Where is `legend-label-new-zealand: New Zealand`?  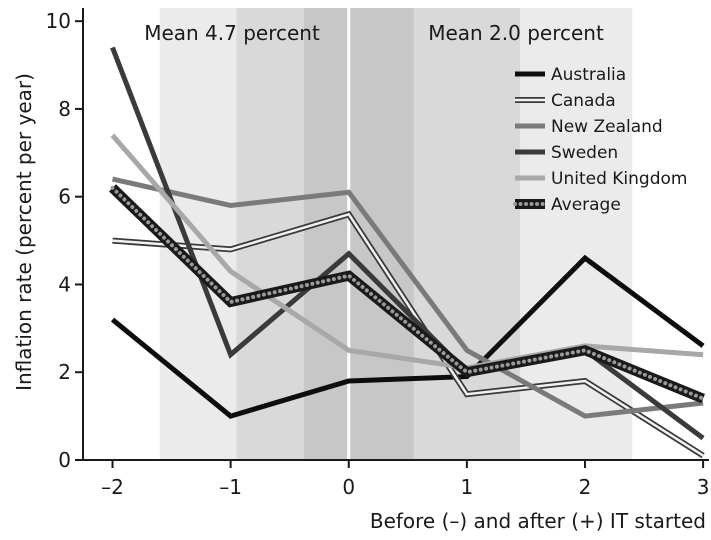
legend-label-new-zealand: New Zealand is located at coordinates (607, 127).